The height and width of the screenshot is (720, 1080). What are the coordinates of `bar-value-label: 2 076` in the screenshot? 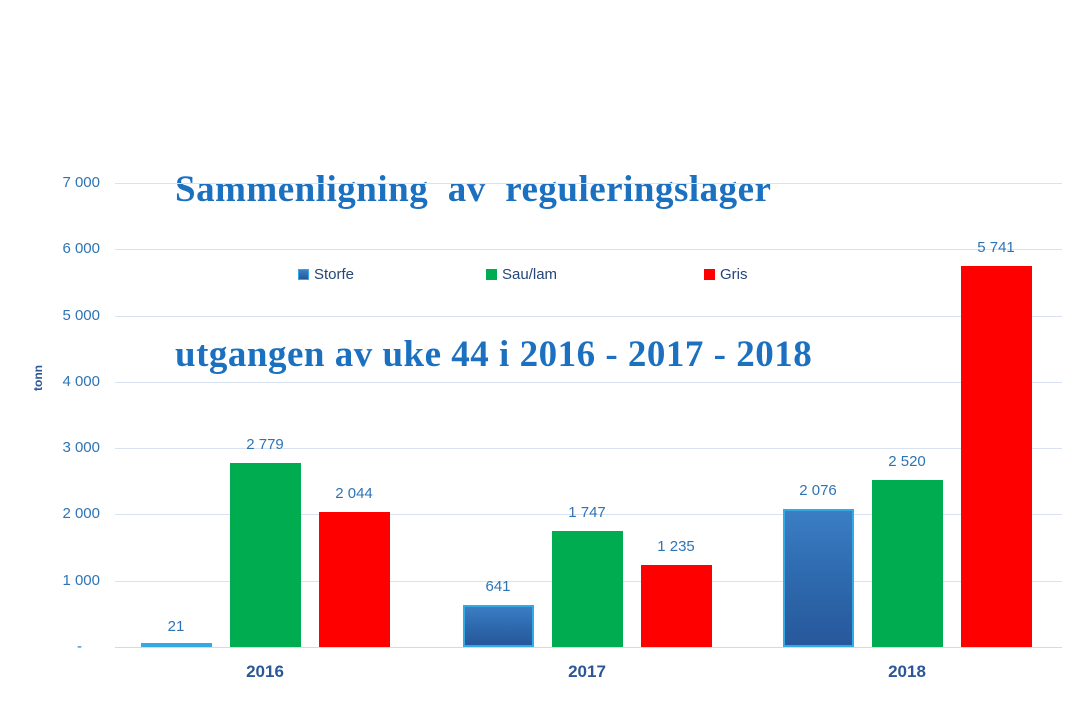 It's located at (818, 490).